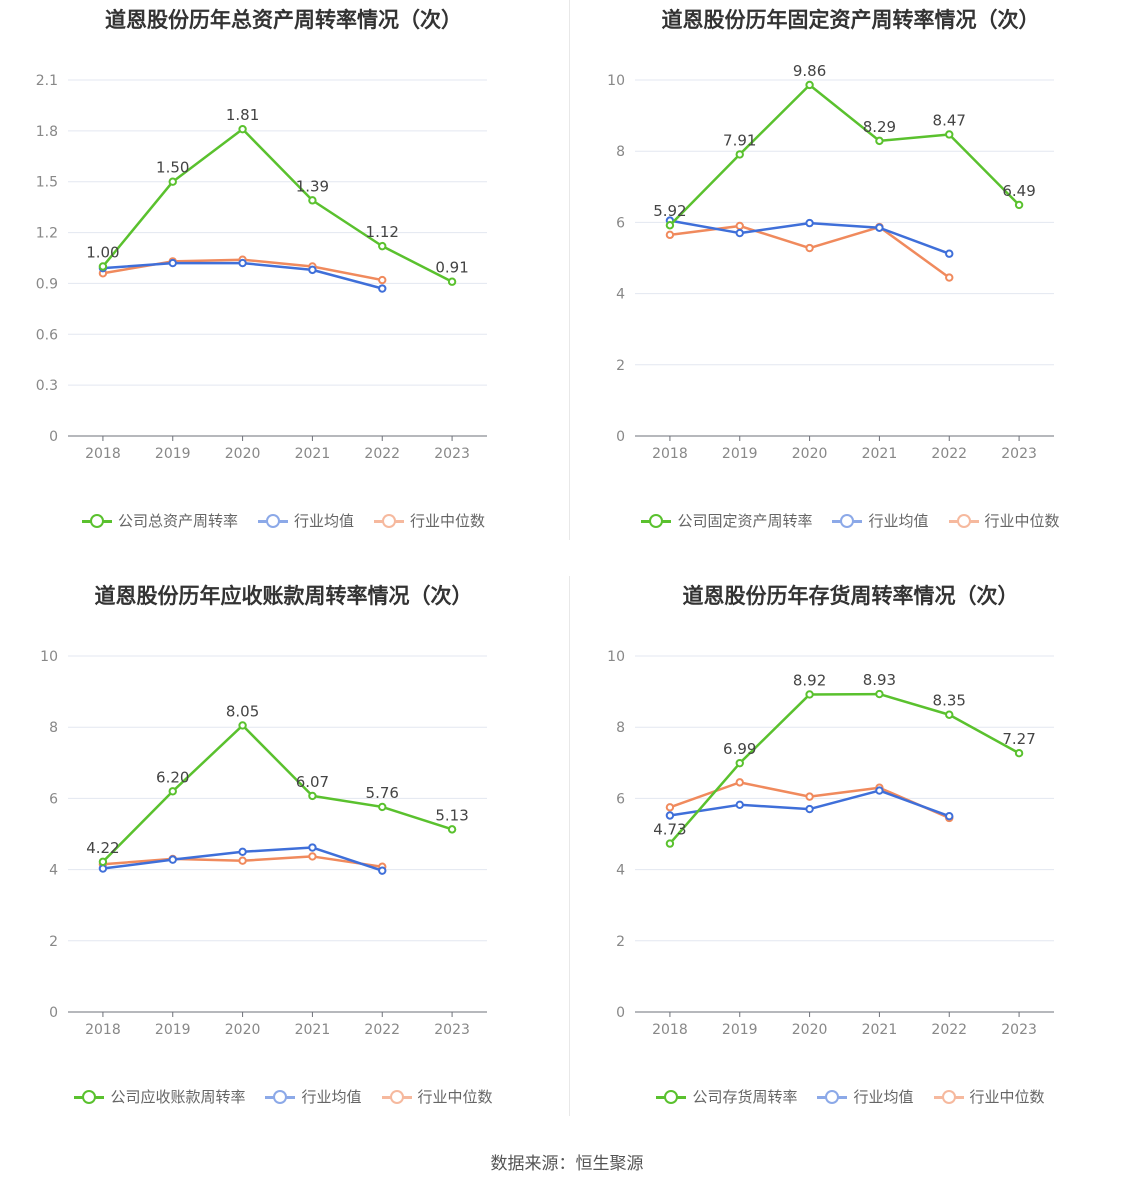 The width and height of the screenshot is (1134, 1188). I want to click on legend-item-company: 公司总资产周转率, so click(159, 520).